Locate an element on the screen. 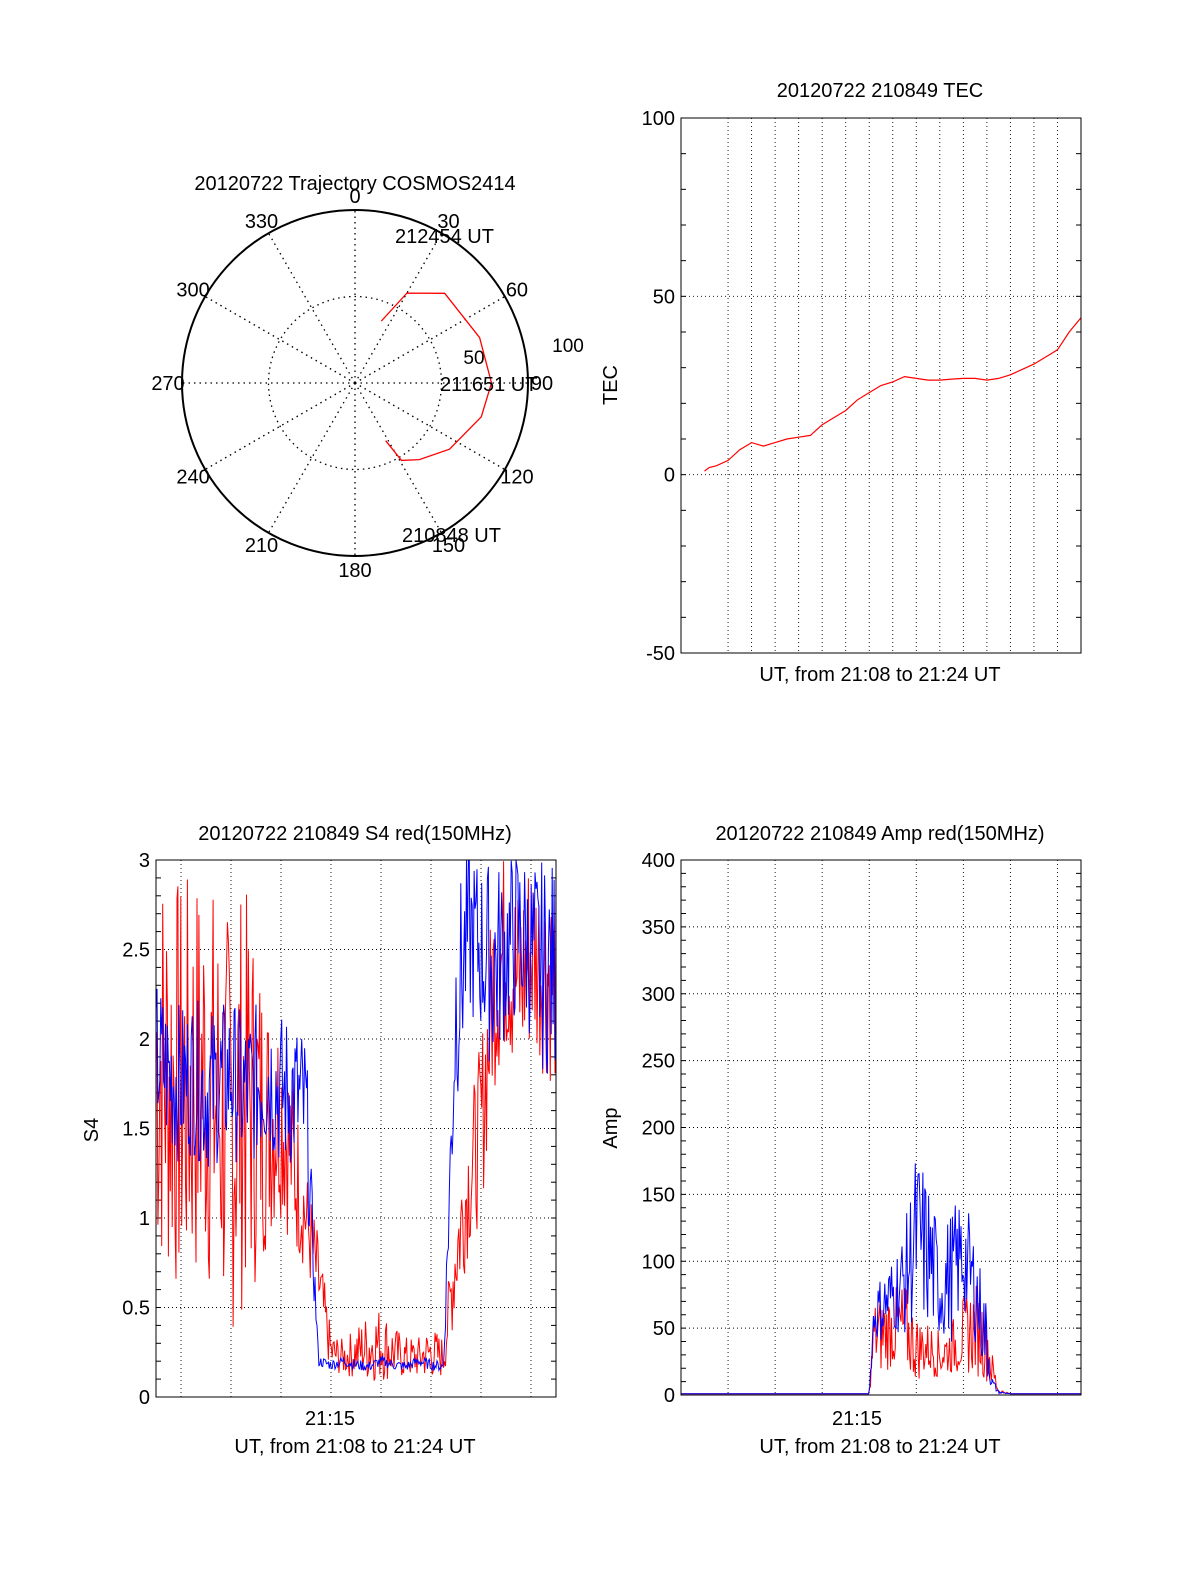 Image resolution: width=1200 pixels, height=1575 pixels. radius-label-50: 50 is located at coordinates (473, 358).